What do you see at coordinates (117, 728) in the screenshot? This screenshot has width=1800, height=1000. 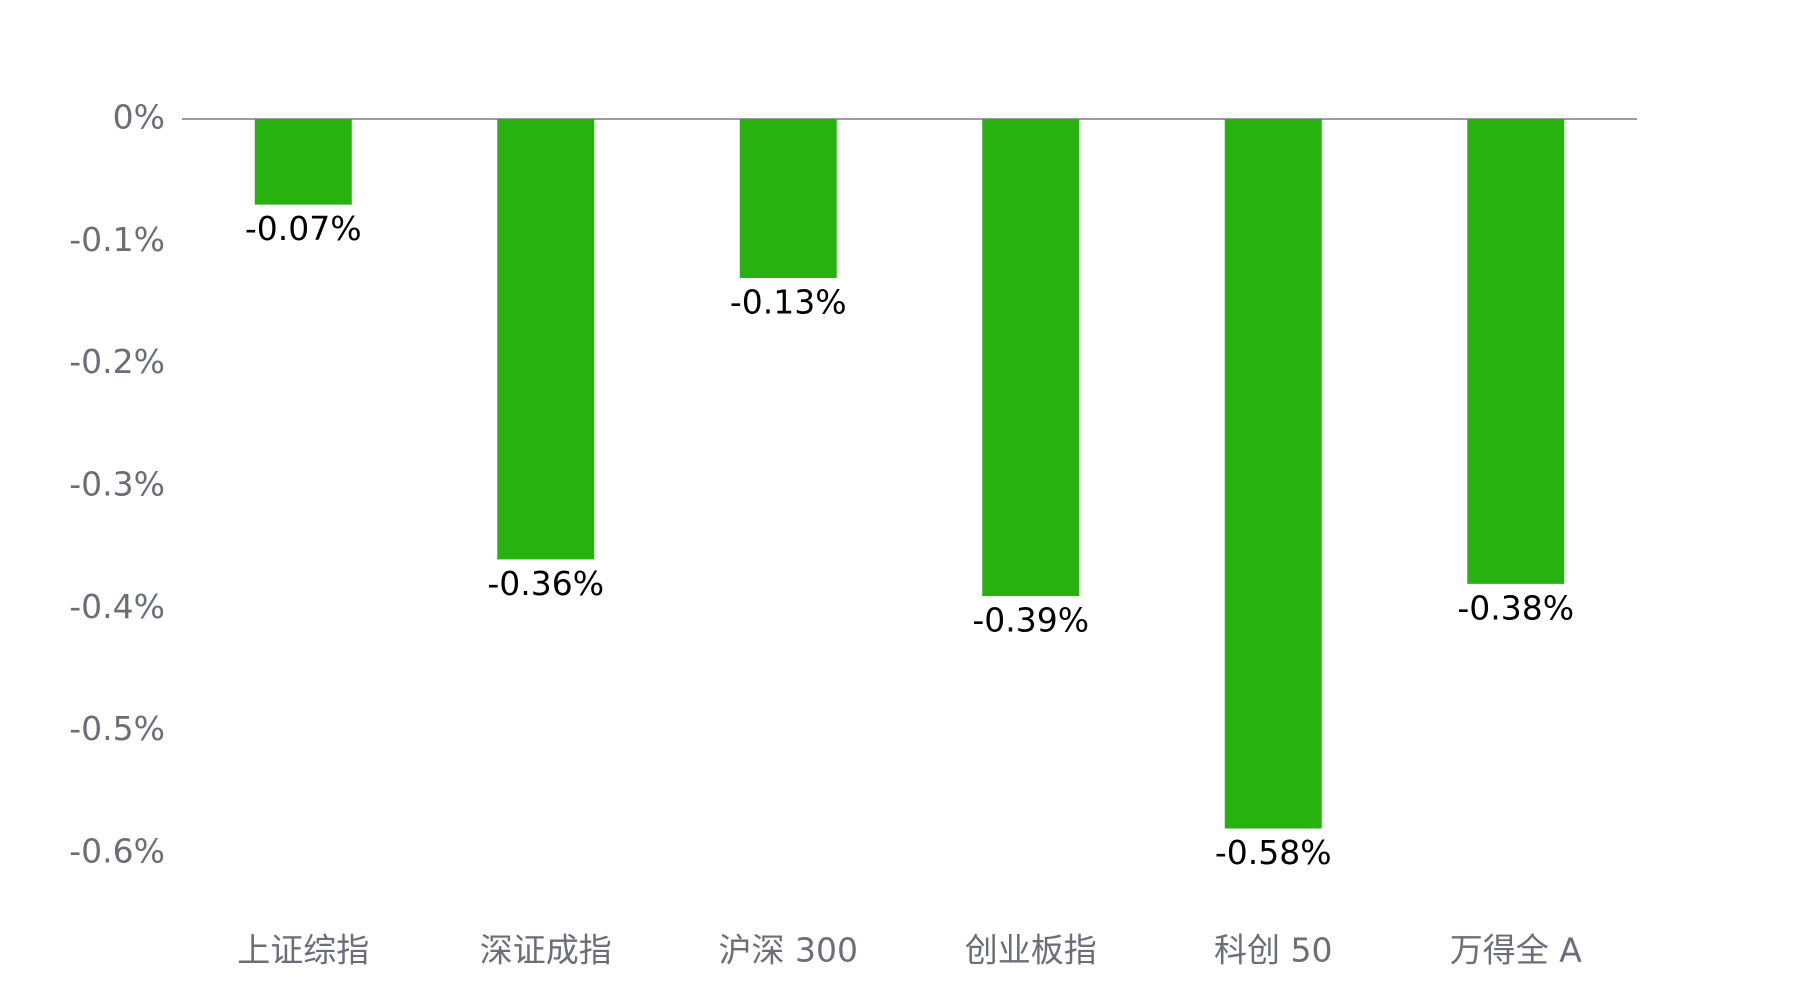 I see `y-tick-label: -0.5%` at bounding box center [117, 728].